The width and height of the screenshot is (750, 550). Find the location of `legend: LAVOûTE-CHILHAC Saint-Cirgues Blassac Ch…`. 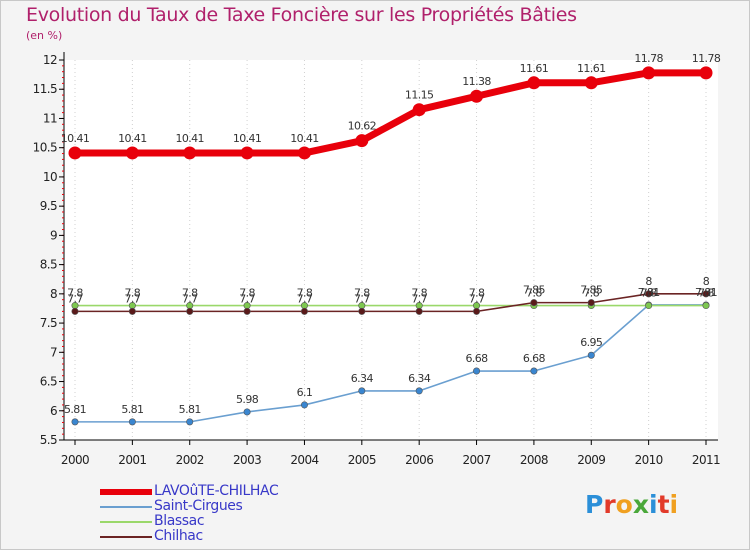

legend: LAVOûTE-CHILHAC Saint-Cirgues Blassac Ch… is located at coordinates (230, 513).